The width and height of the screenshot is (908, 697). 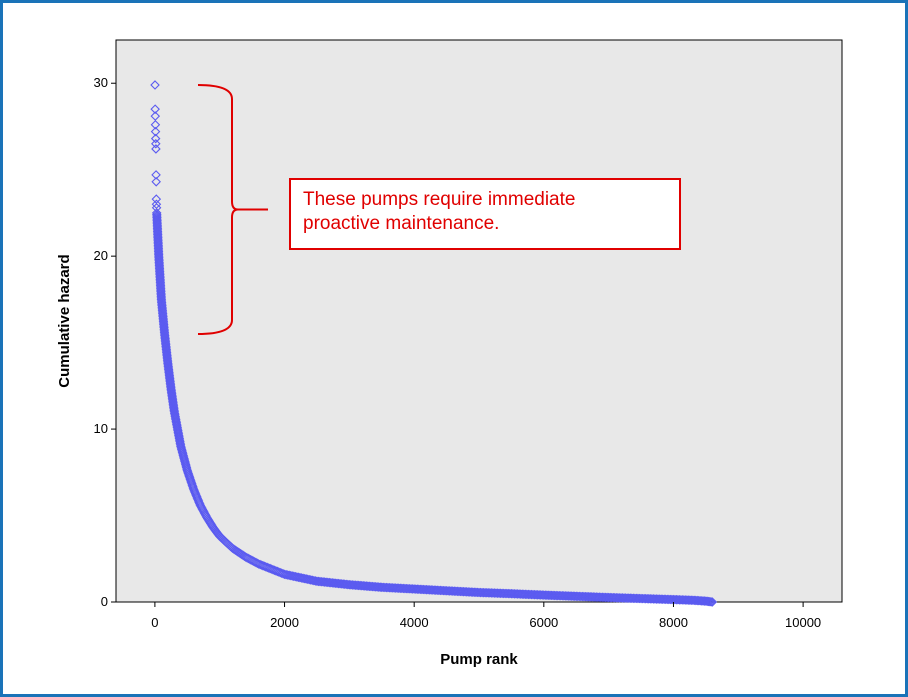 What do you see at coordinates (101, 428) in the screenshot?
I see `y-tick-label-1: 10` at bounding box center [101, 428].